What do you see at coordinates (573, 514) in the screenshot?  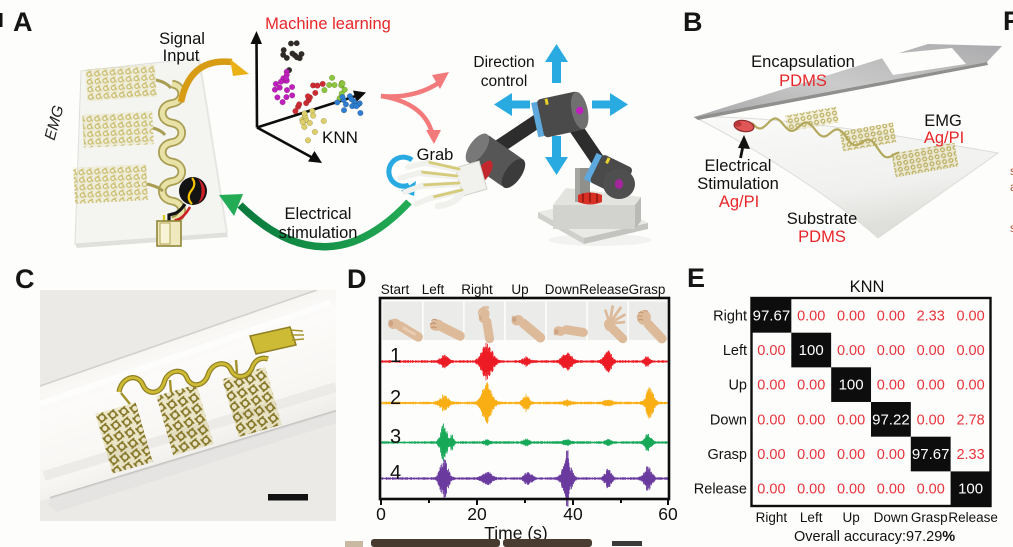 I see `svg-text: 40` at bounding box center [573, 514].